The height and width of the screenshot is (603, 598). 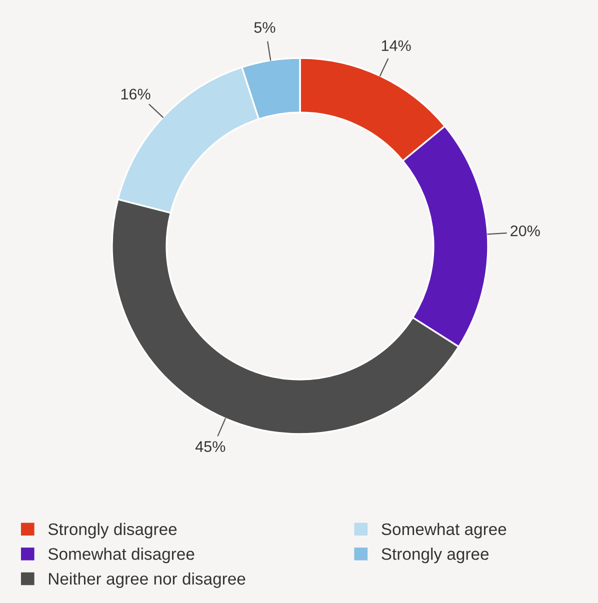 I want to click on legend-label: Neither agree nor disagree, so click(x=147, y=580).